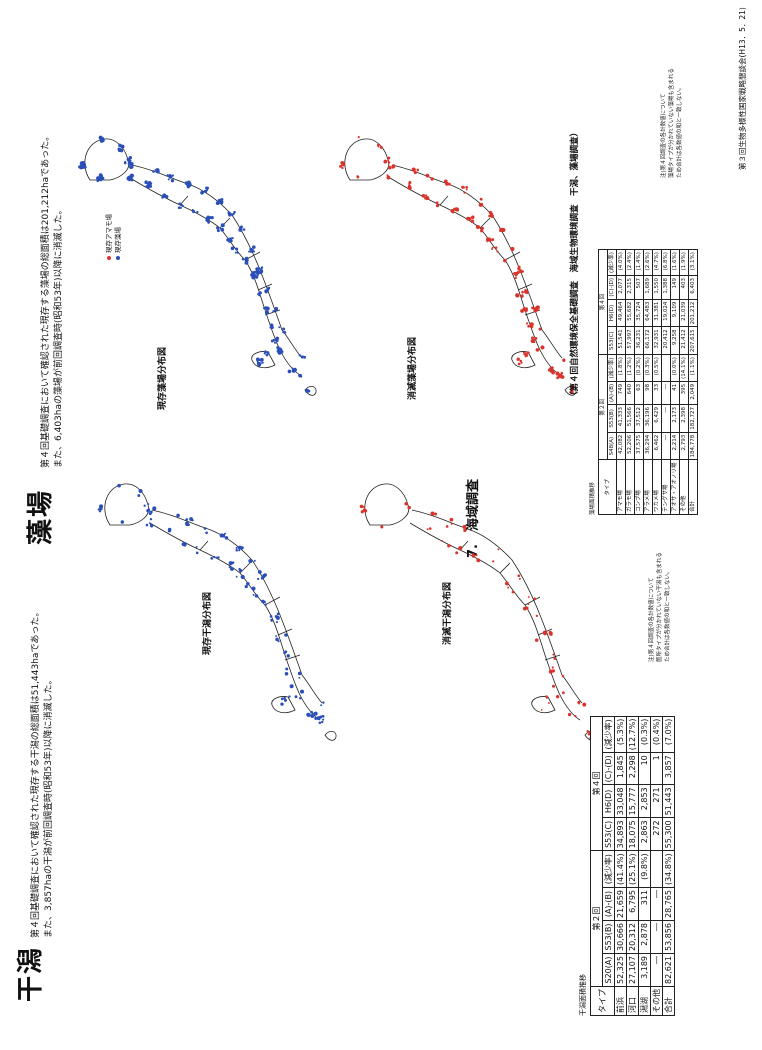 The width and height of the screenshot is (762, 1050). What do you see at coordinates (657, 287) in the screenshot?
I see `table-cell: 1,550` at bounding box center [657, 287].